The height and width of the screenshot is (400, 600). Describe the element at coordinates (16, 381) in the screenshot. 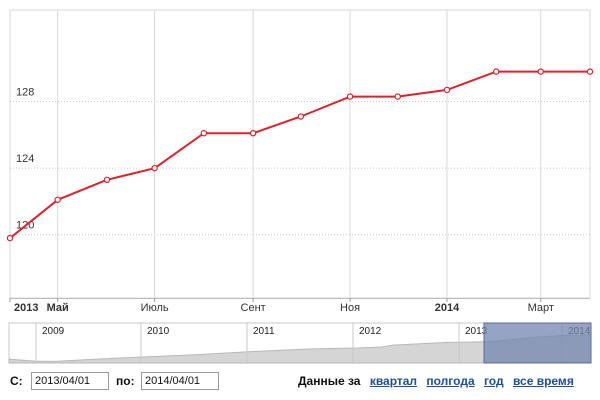

I see `from-label: С:` at that location.